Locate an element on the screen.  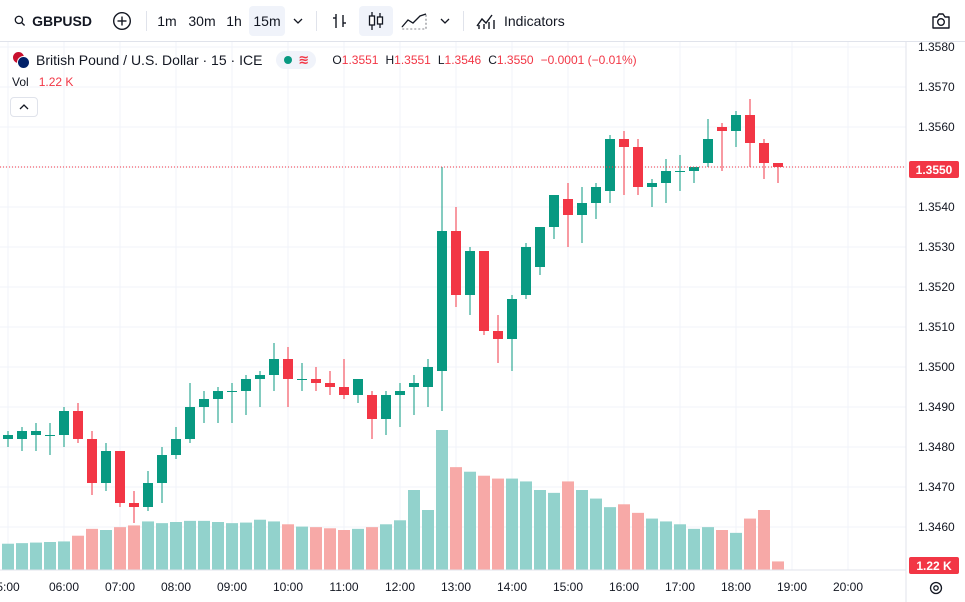
snapshot-button is located at coordinates (941, 21).